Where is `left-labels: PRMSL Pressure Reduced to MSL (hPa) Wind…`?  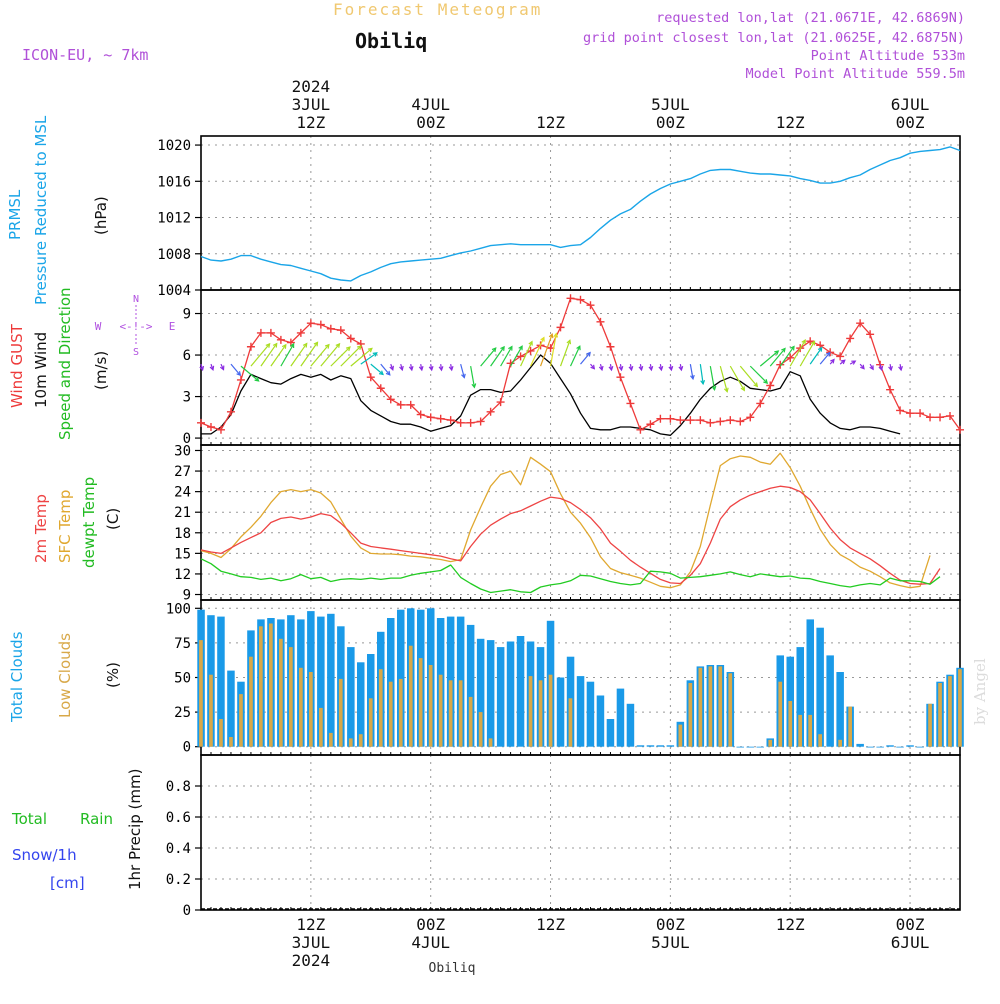 left-labels: PRMSL Pressure Reduced to MSL (hPa) Wind… is located at coordinates (75, 503).